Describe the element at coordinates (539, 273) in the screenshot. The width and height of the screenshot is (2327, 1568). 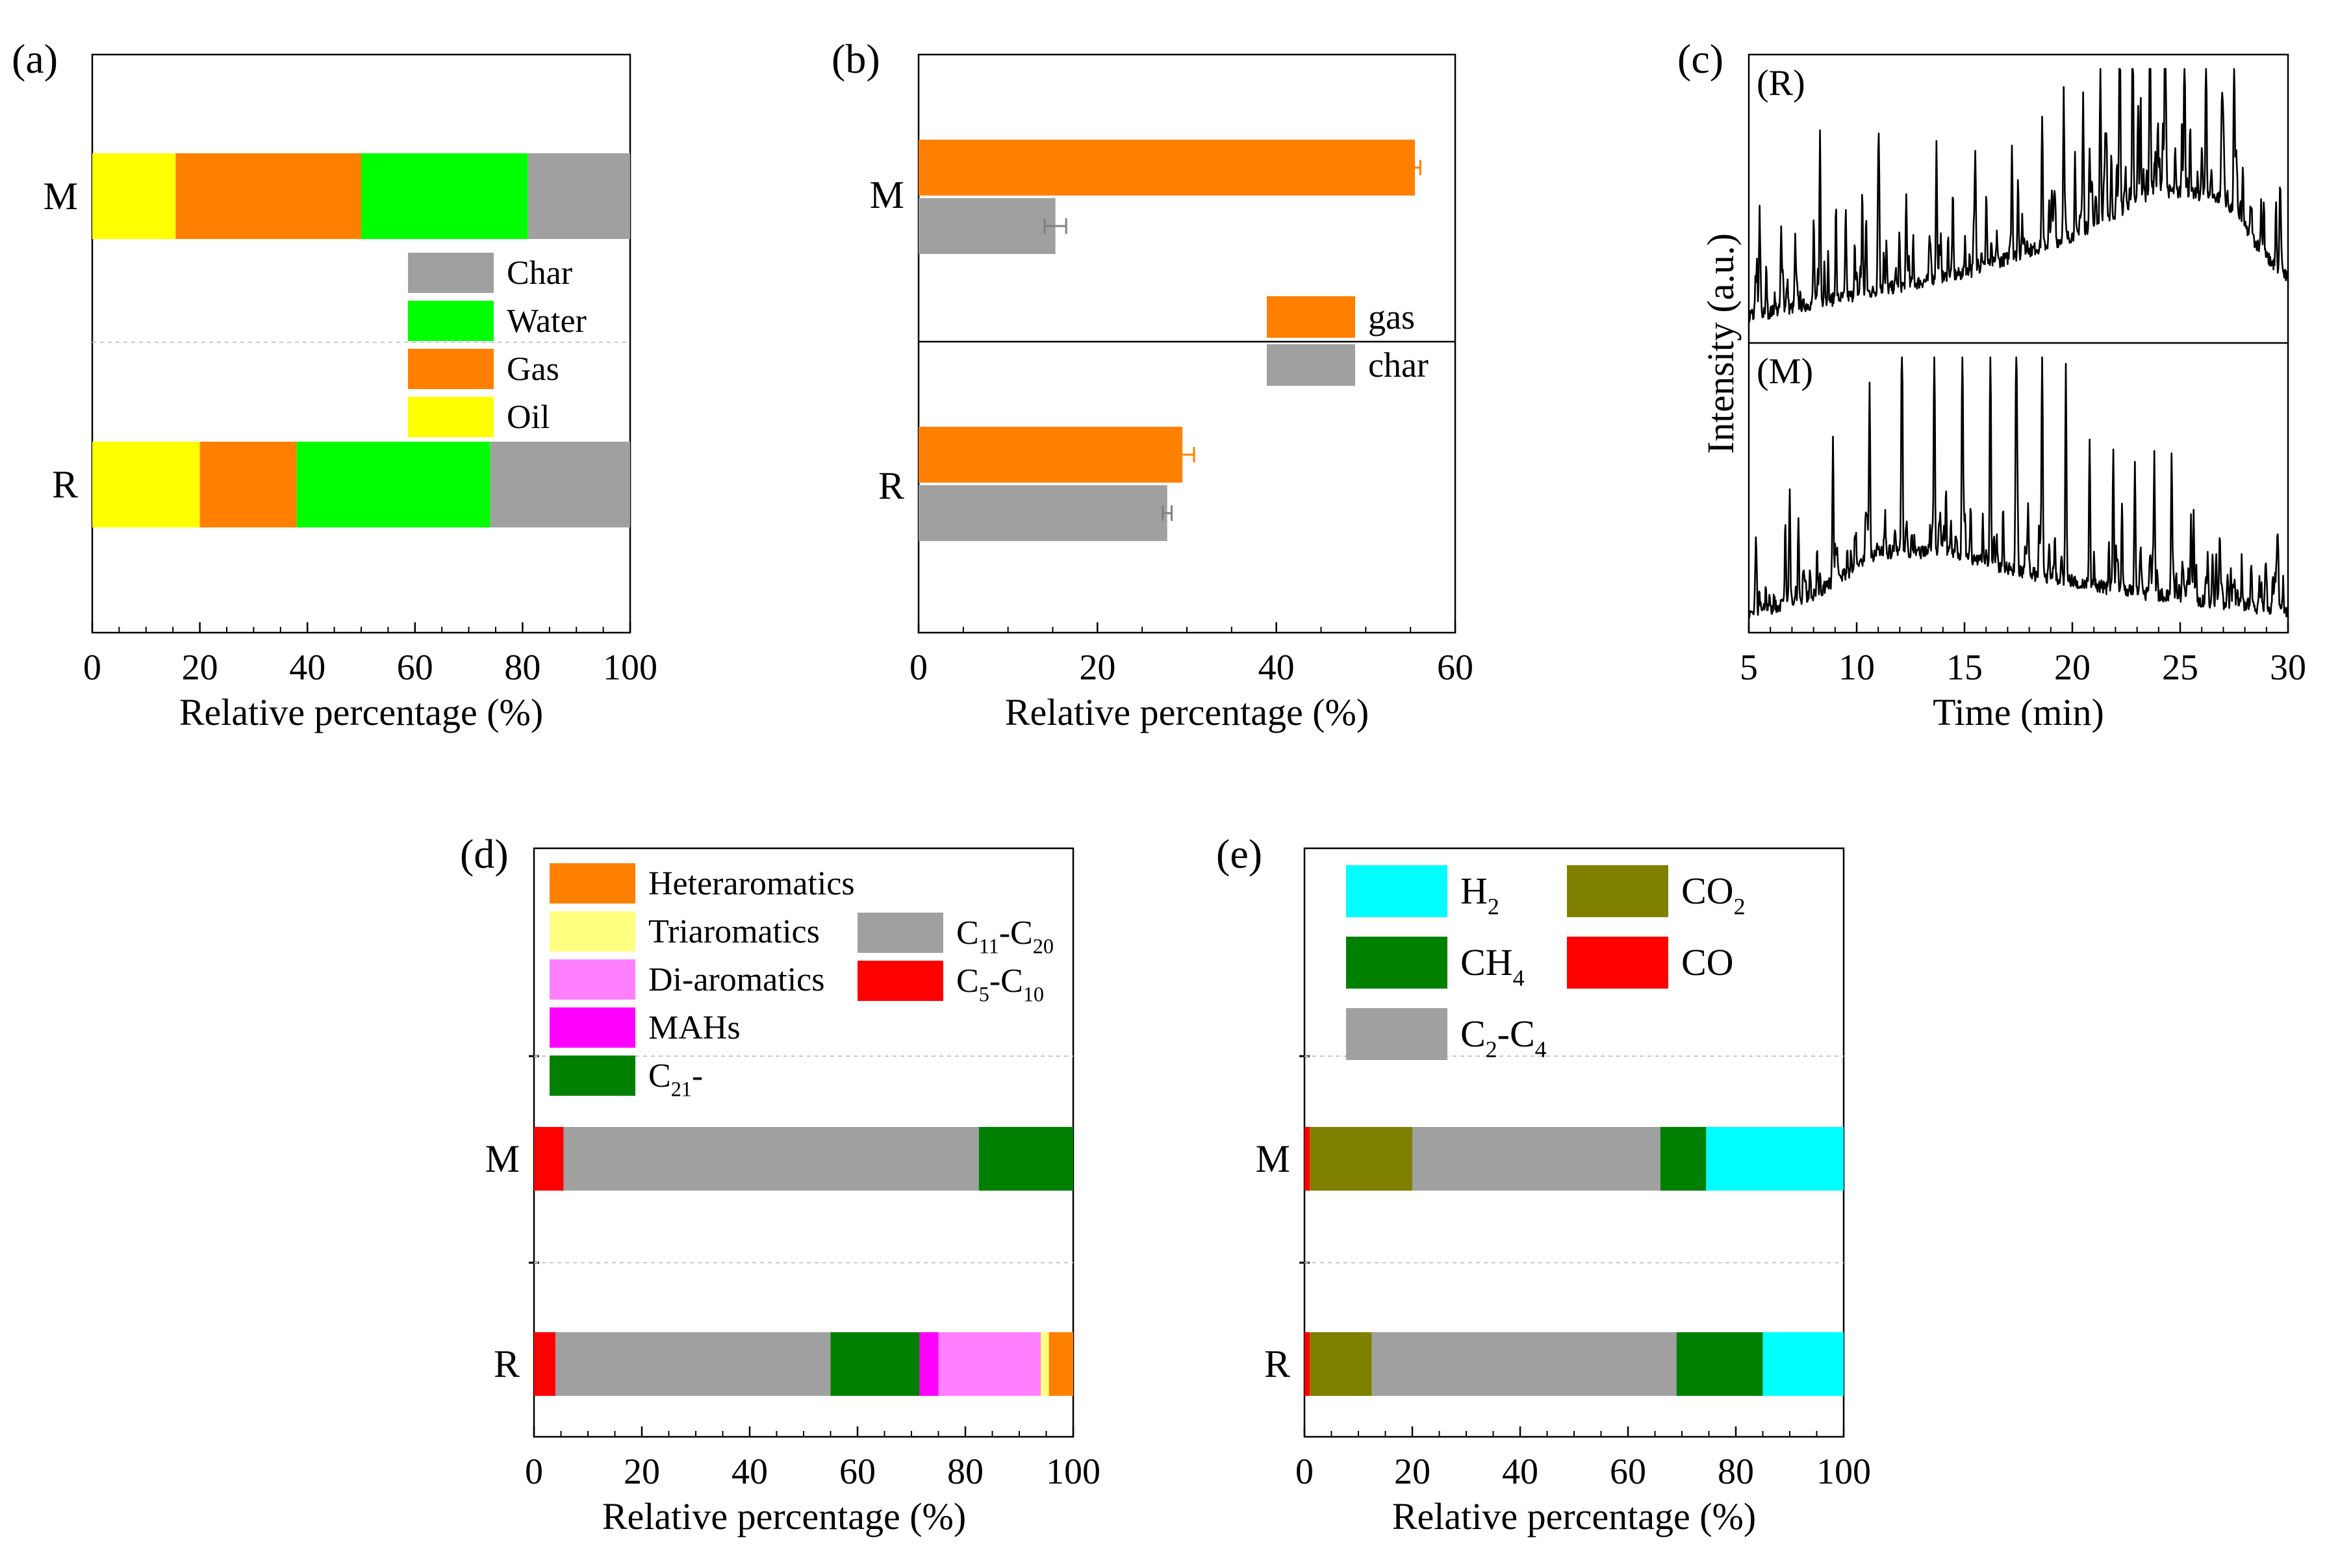
I see `panel-a-legend-label-char: Char` at that location.